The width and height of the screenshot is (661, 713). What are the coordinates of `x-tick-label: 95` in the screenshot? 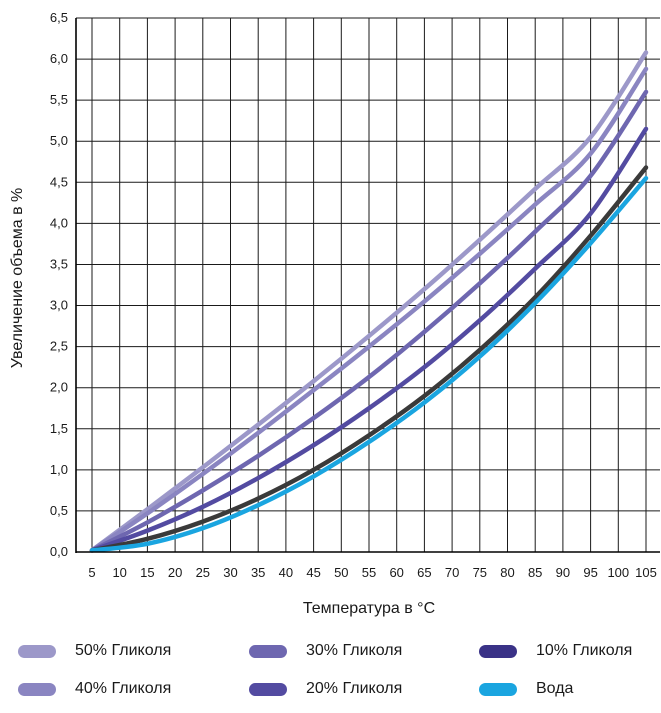 It's located at (590, 572).